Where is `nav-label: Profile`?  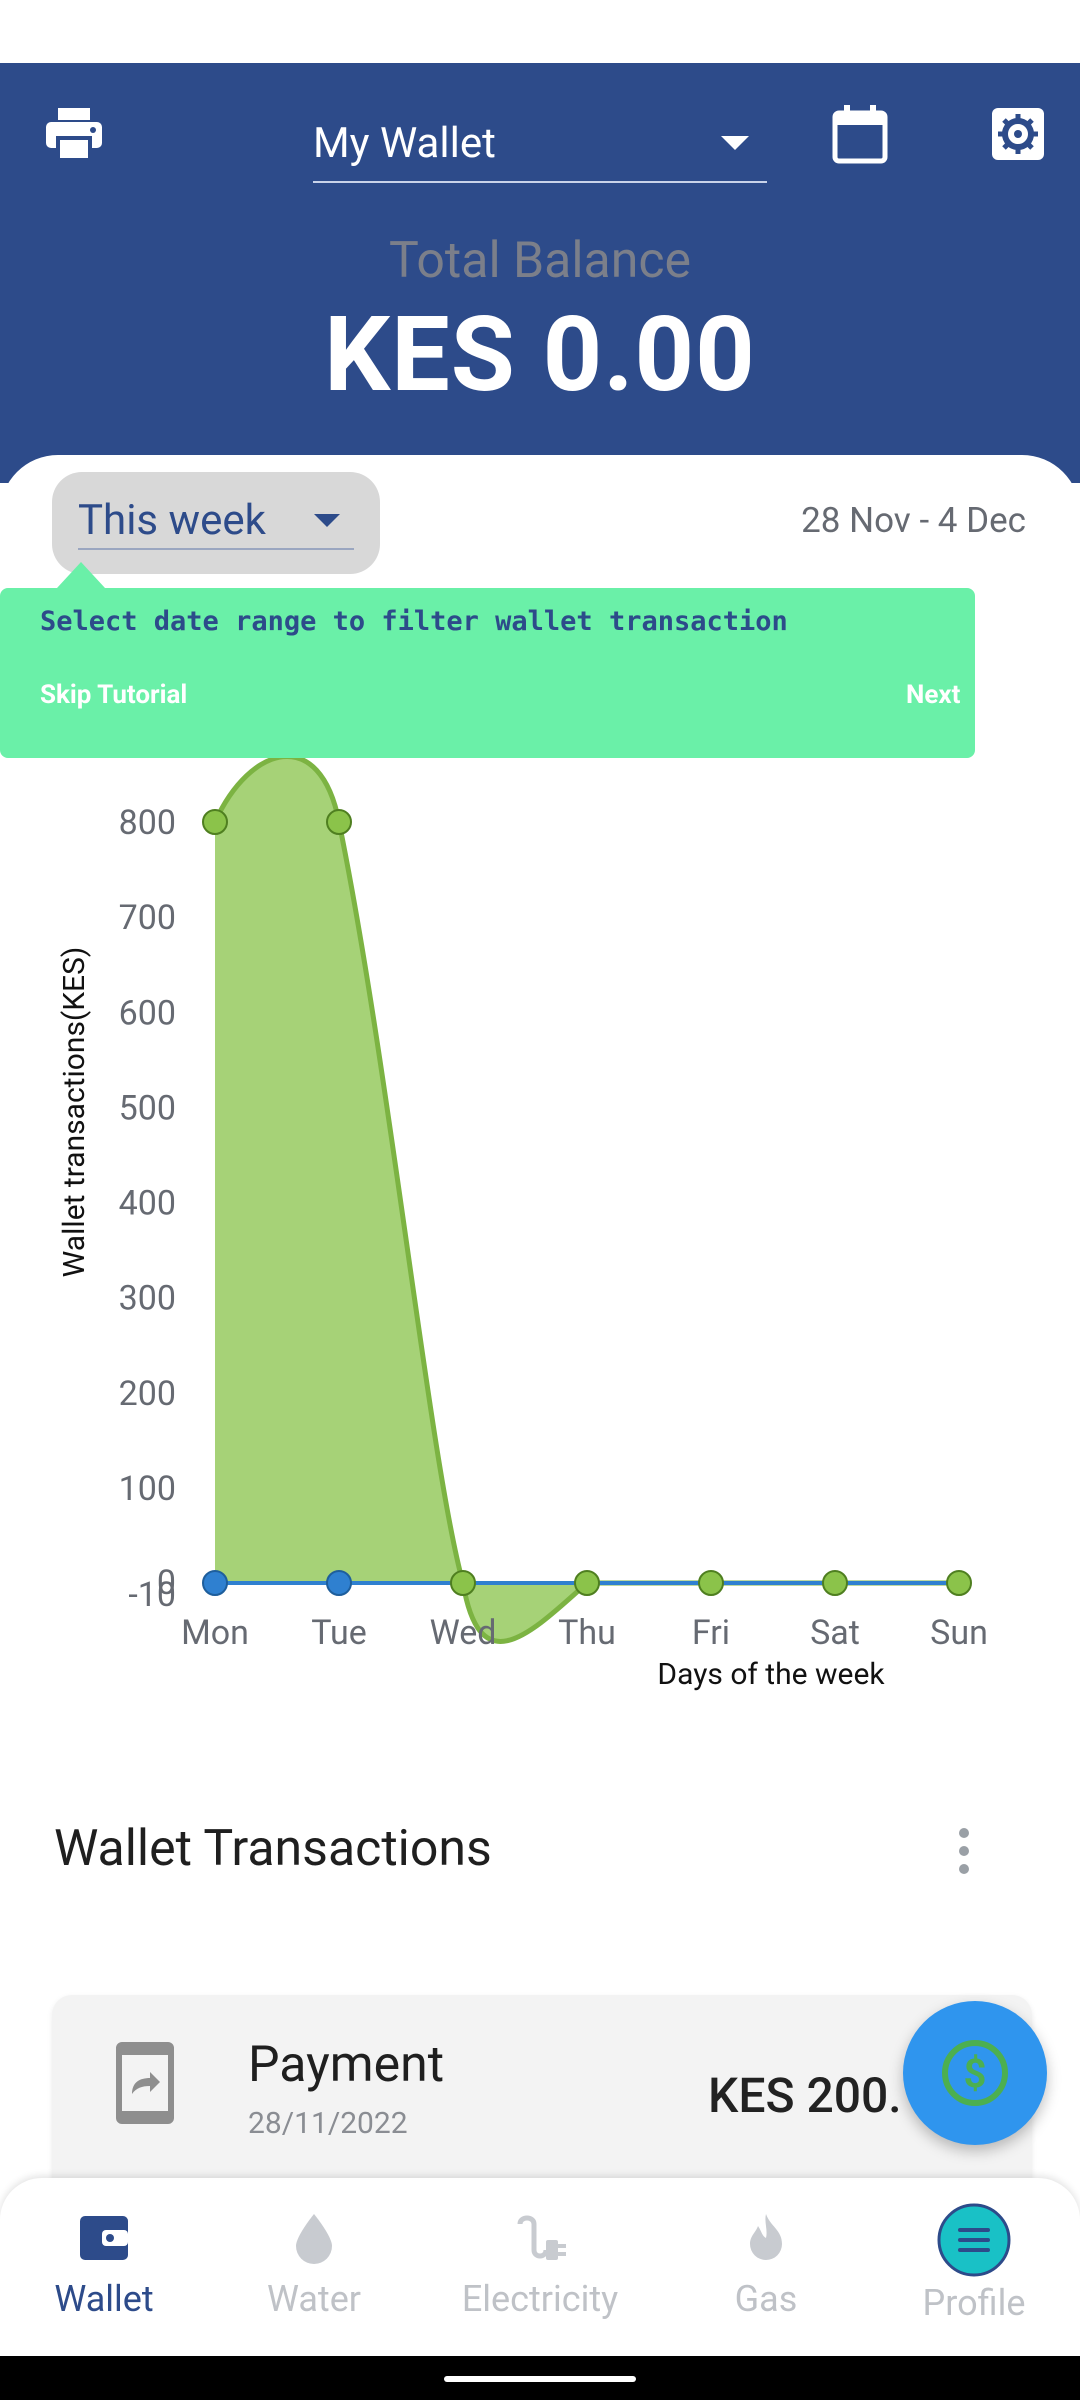 nav-label: Profile is located at coordinates (974, 2303).